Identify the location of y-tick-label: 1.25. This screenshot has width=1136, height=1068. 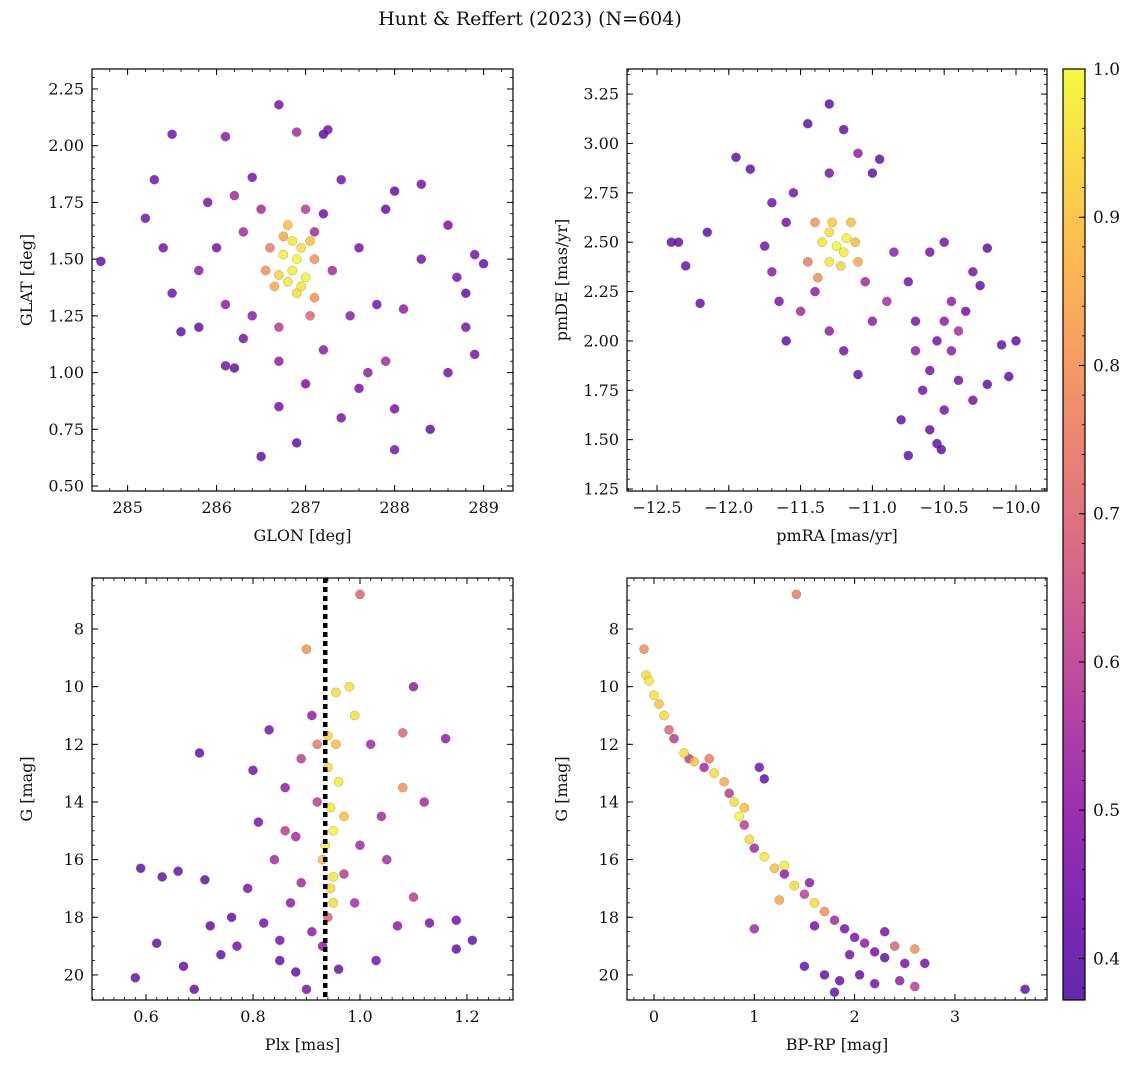
(601, 489).